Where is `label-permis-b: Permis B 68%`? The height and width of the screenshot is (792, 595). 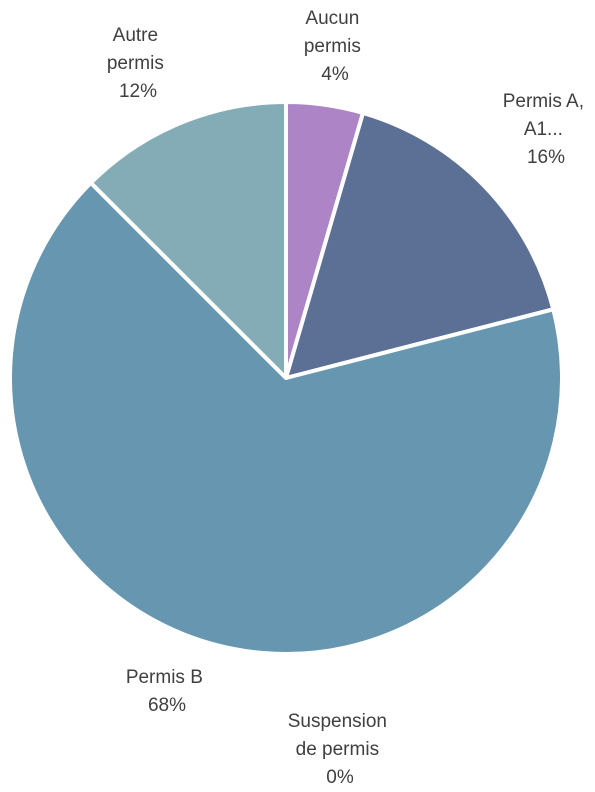
label-permis-b: Permis B 68% is located at coordinates (167, 691).